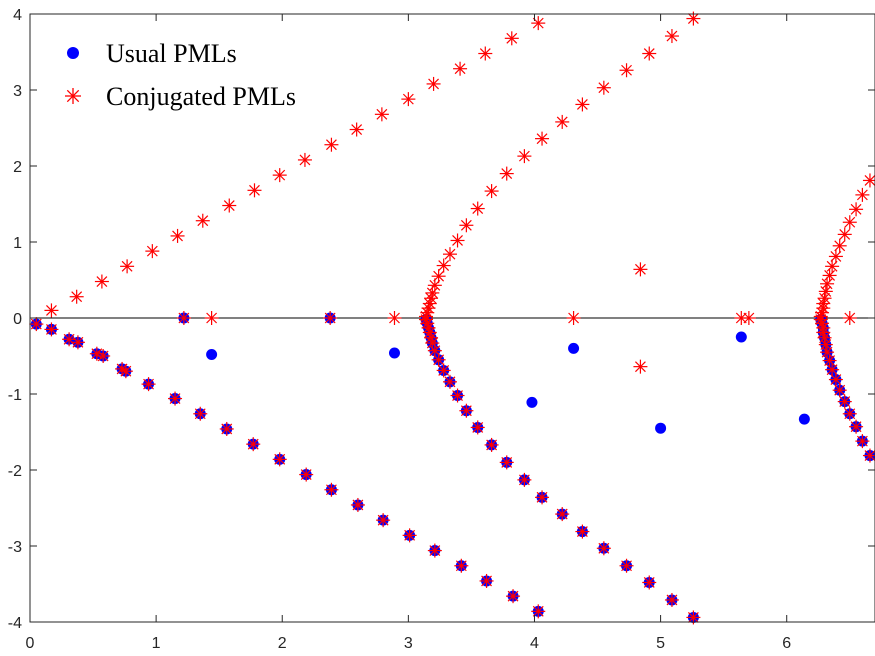  I want to click on y-tick-label: 2, so click(17, 167).